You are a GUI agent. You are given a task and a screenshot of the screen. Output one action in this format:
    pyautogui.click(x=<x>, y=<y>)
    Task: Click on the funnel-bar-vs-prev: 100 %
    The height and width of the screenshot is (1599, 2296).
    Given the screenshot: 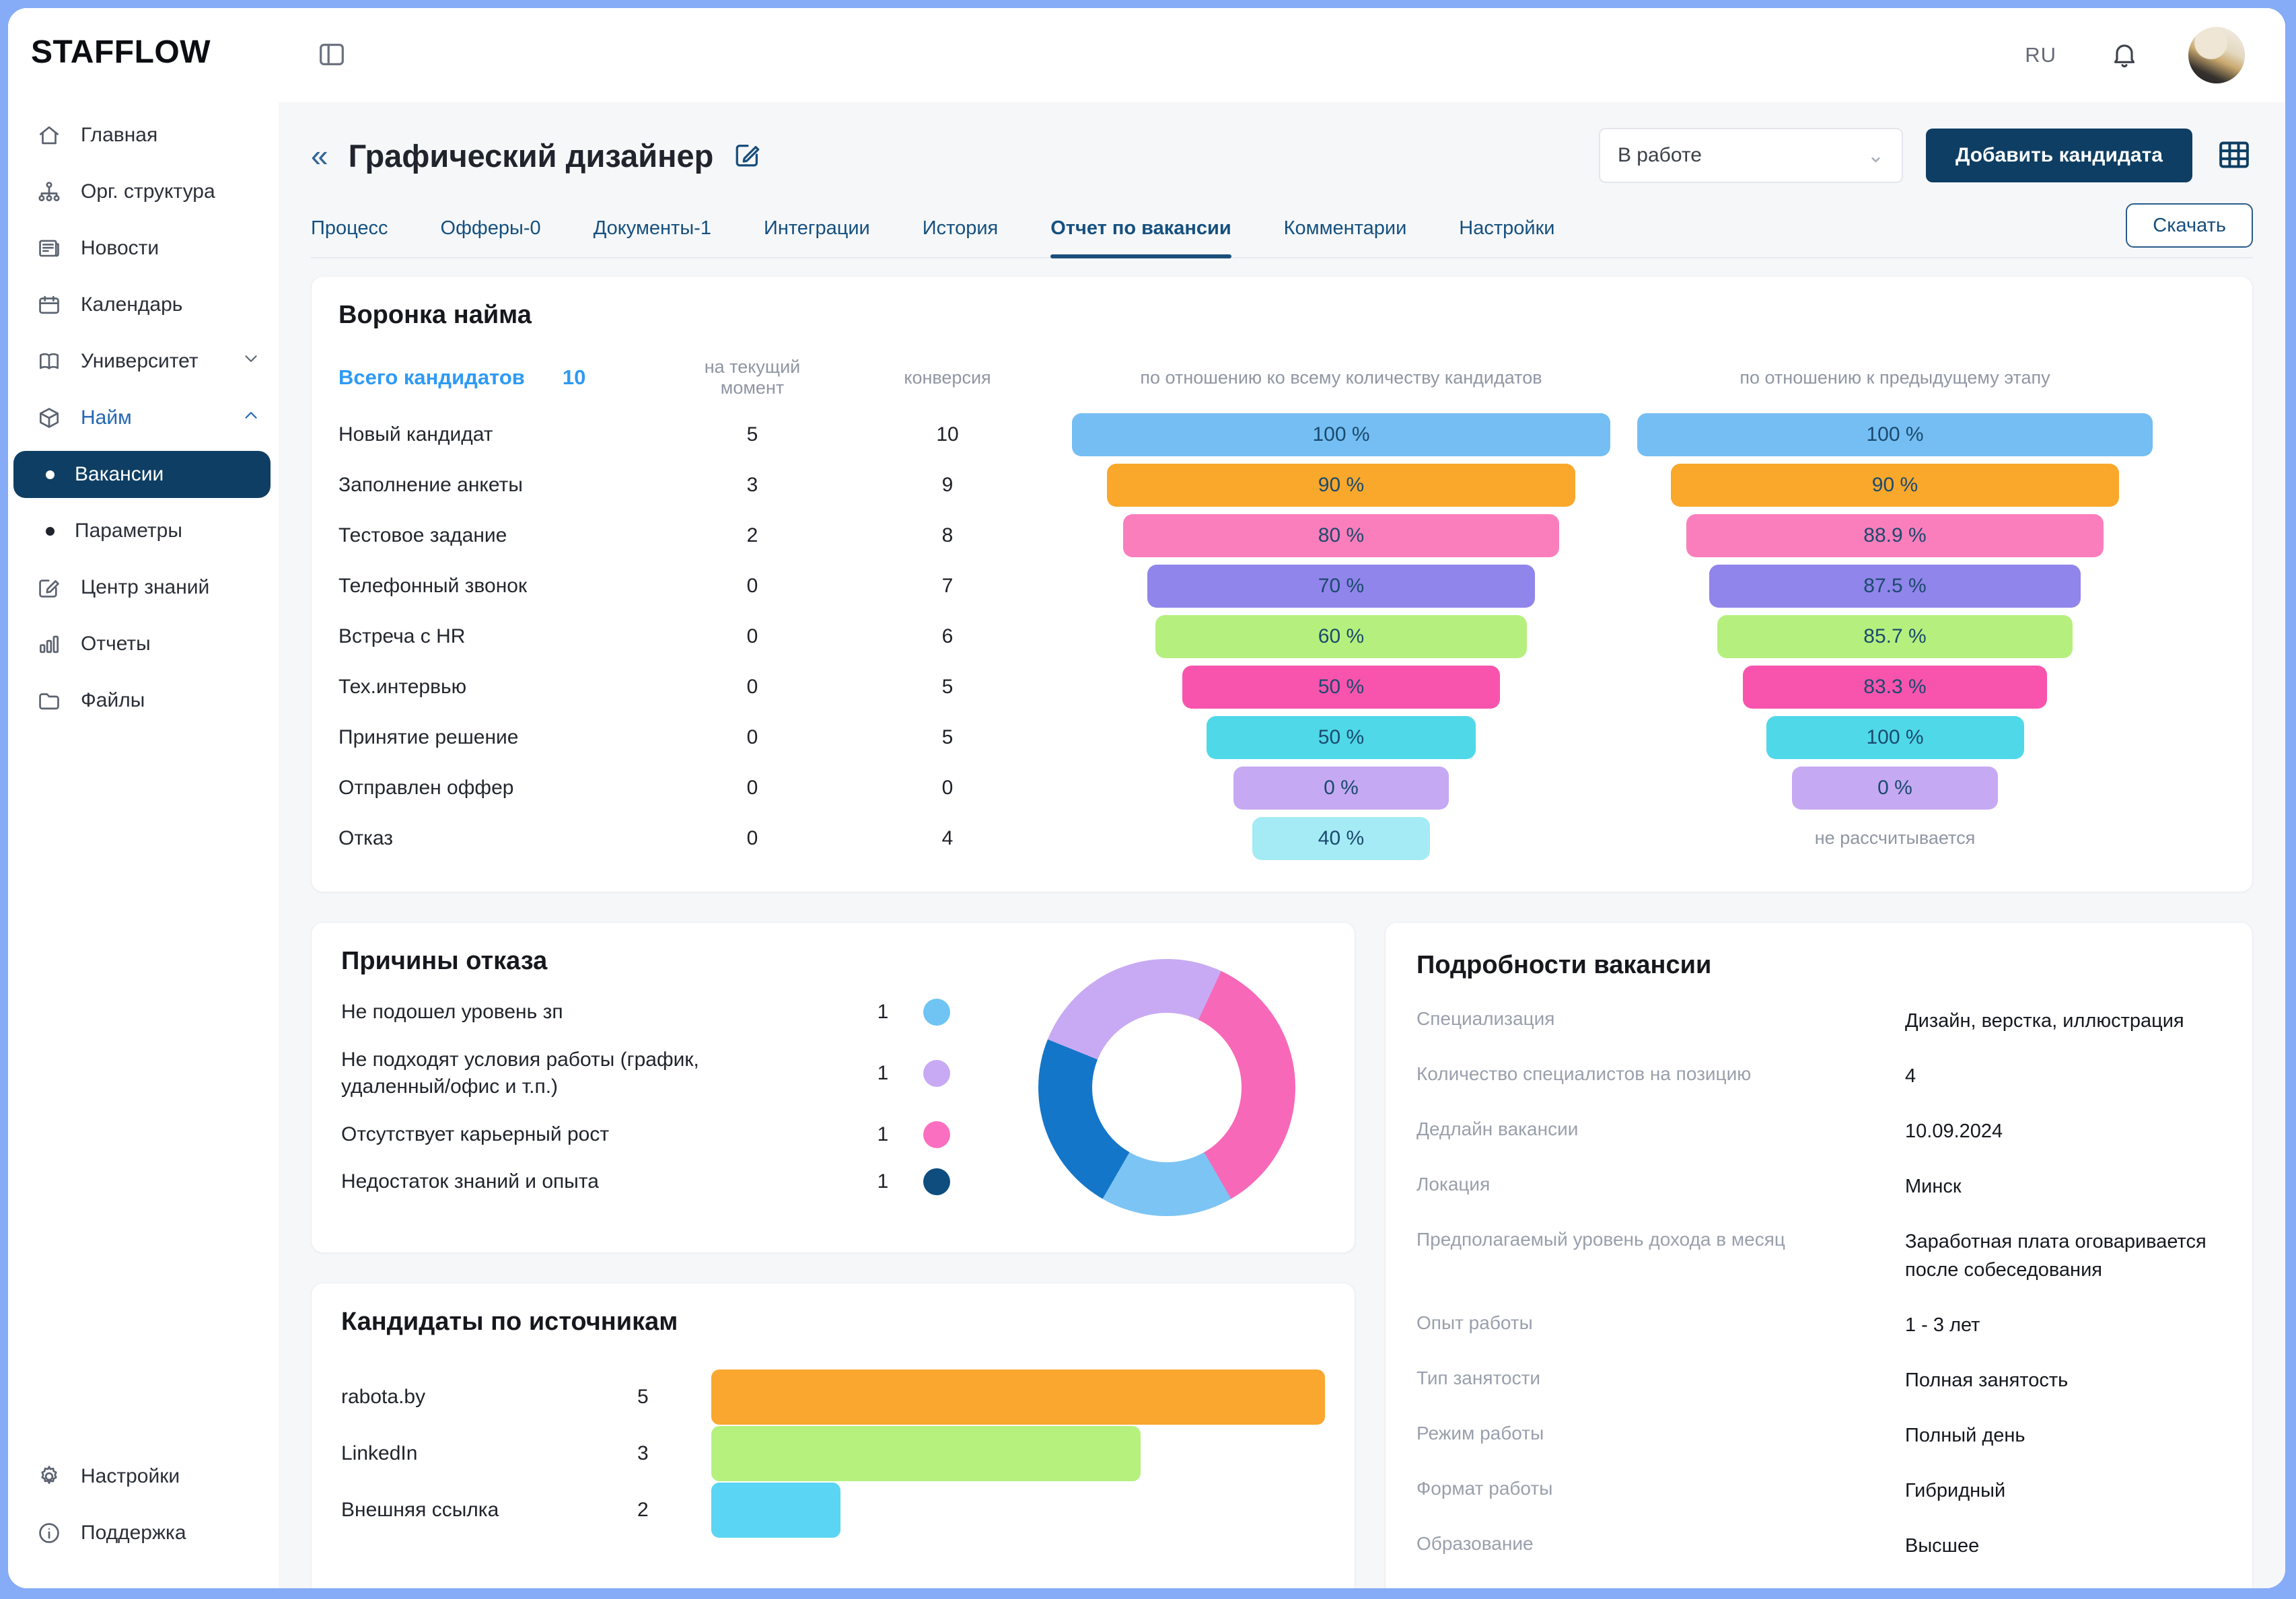 What is the action you would take?
    pyautogui.click(x=1895, y=434)
    